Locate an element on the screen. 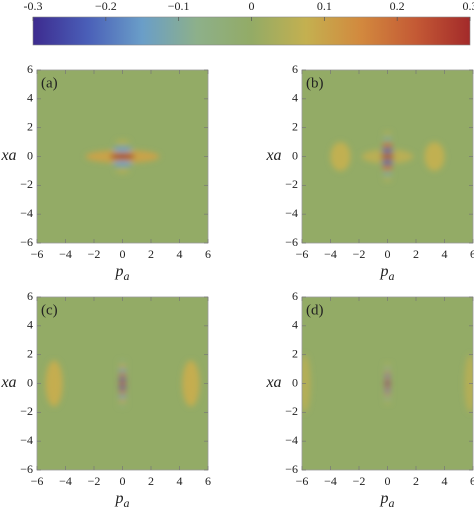  panel-label: (d) is located at coordinates (315, 310).